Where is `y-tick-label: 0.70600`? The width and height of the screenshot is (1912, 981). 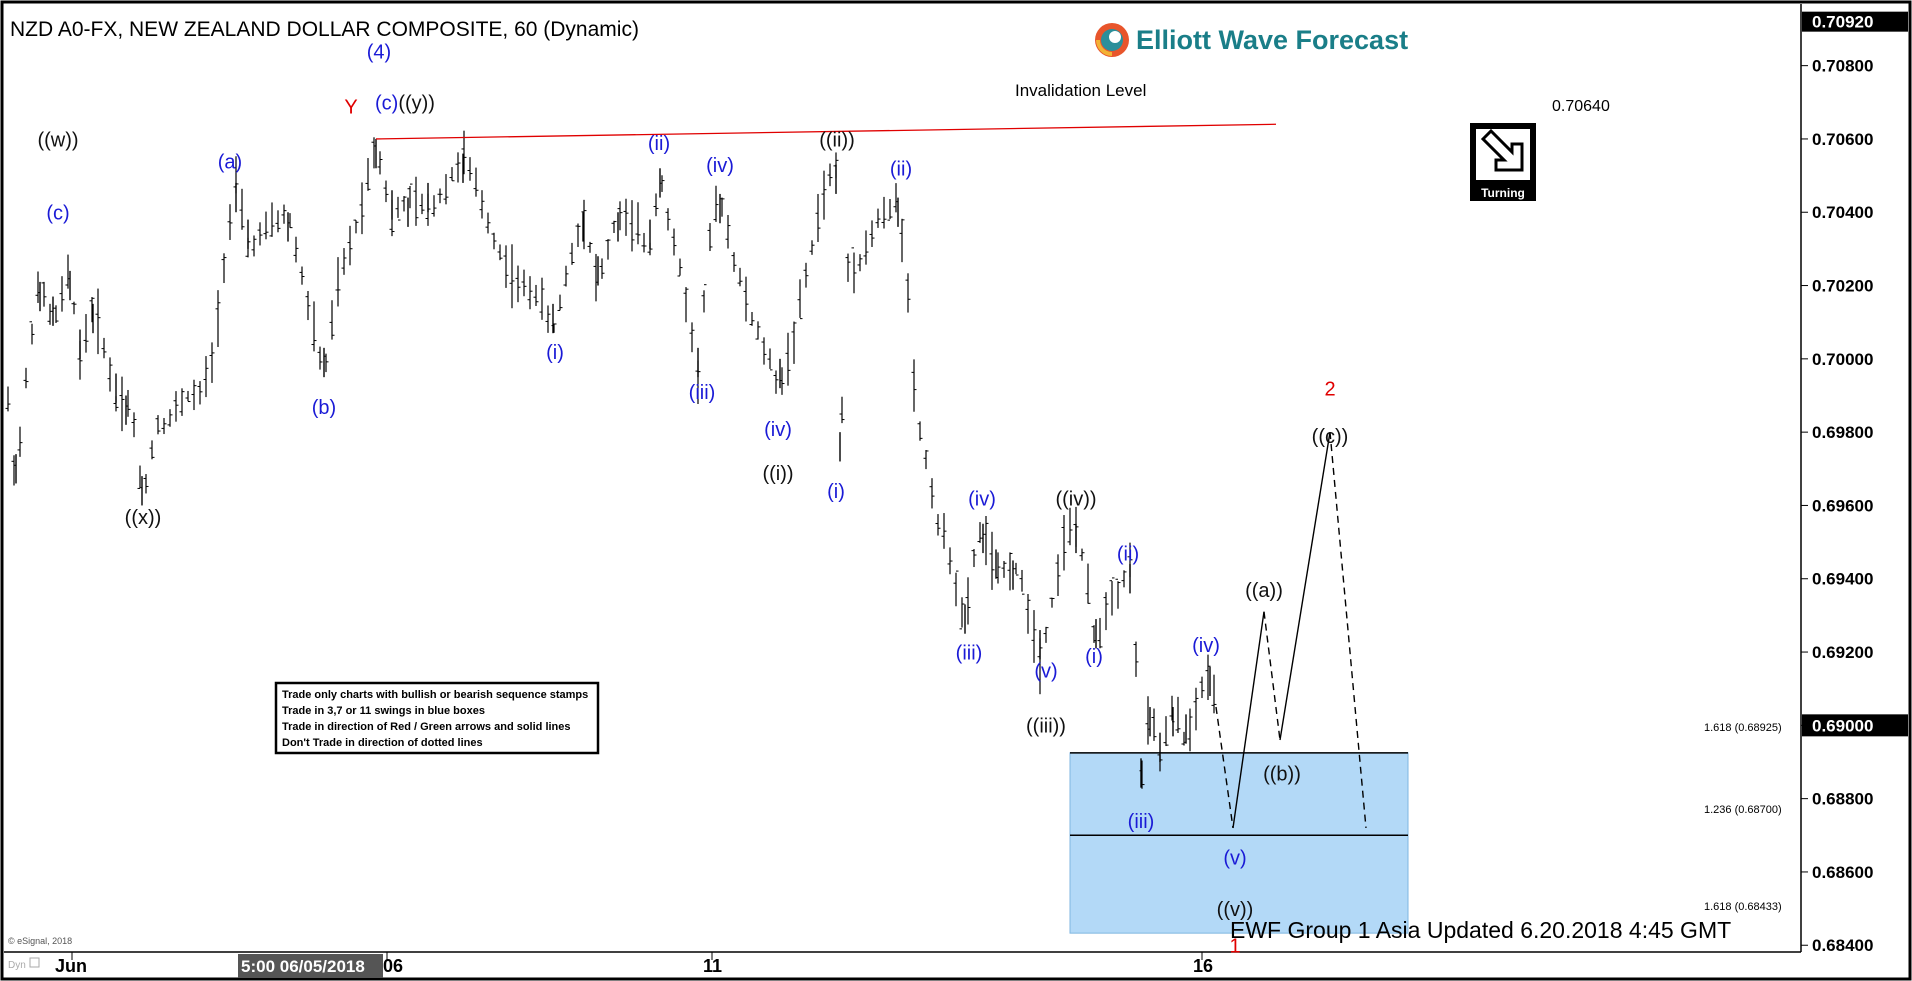 y-tick-label: 0.70600 is located at coordinates (1842, 139).